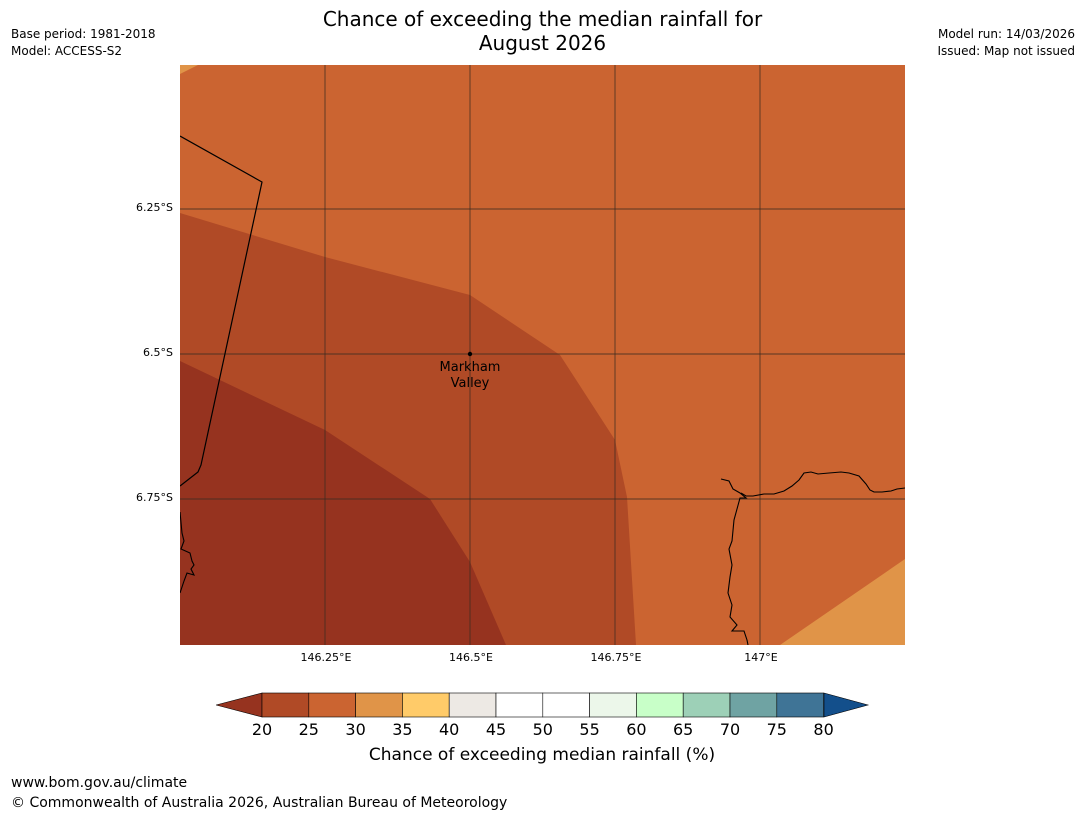  Describe the element at coordinates (734, 561) in the screenshot. I see `coastline-east` at that location.